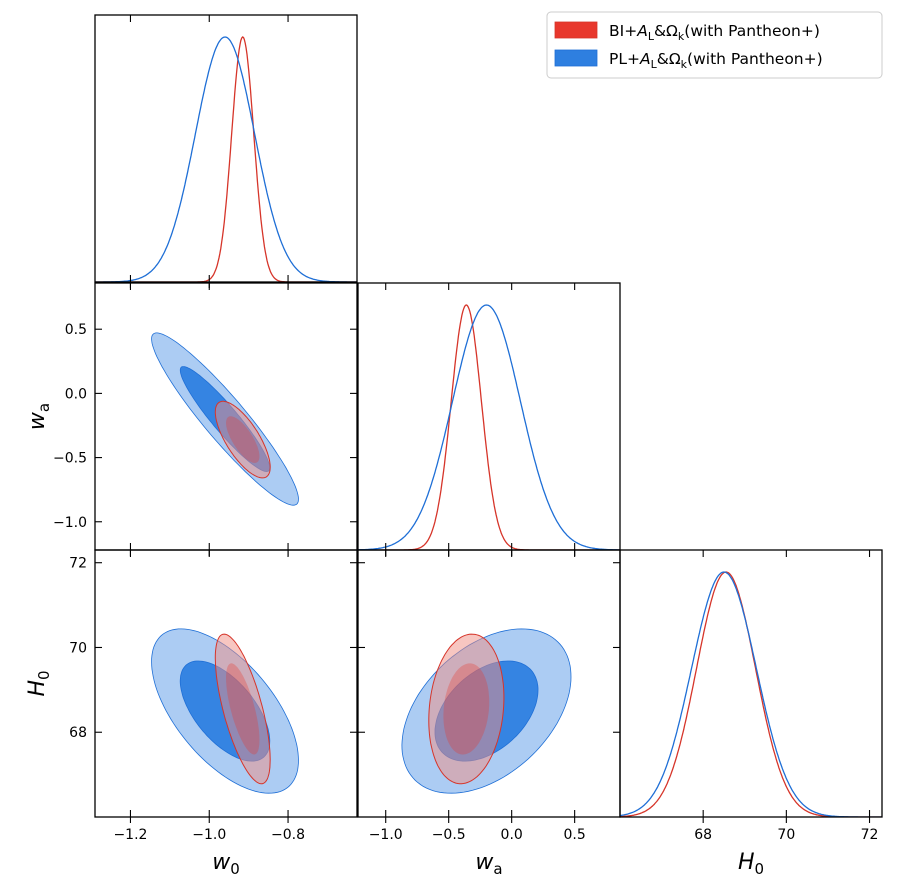  I want to click on y-tick-label: −1.0, so click(70, 523).